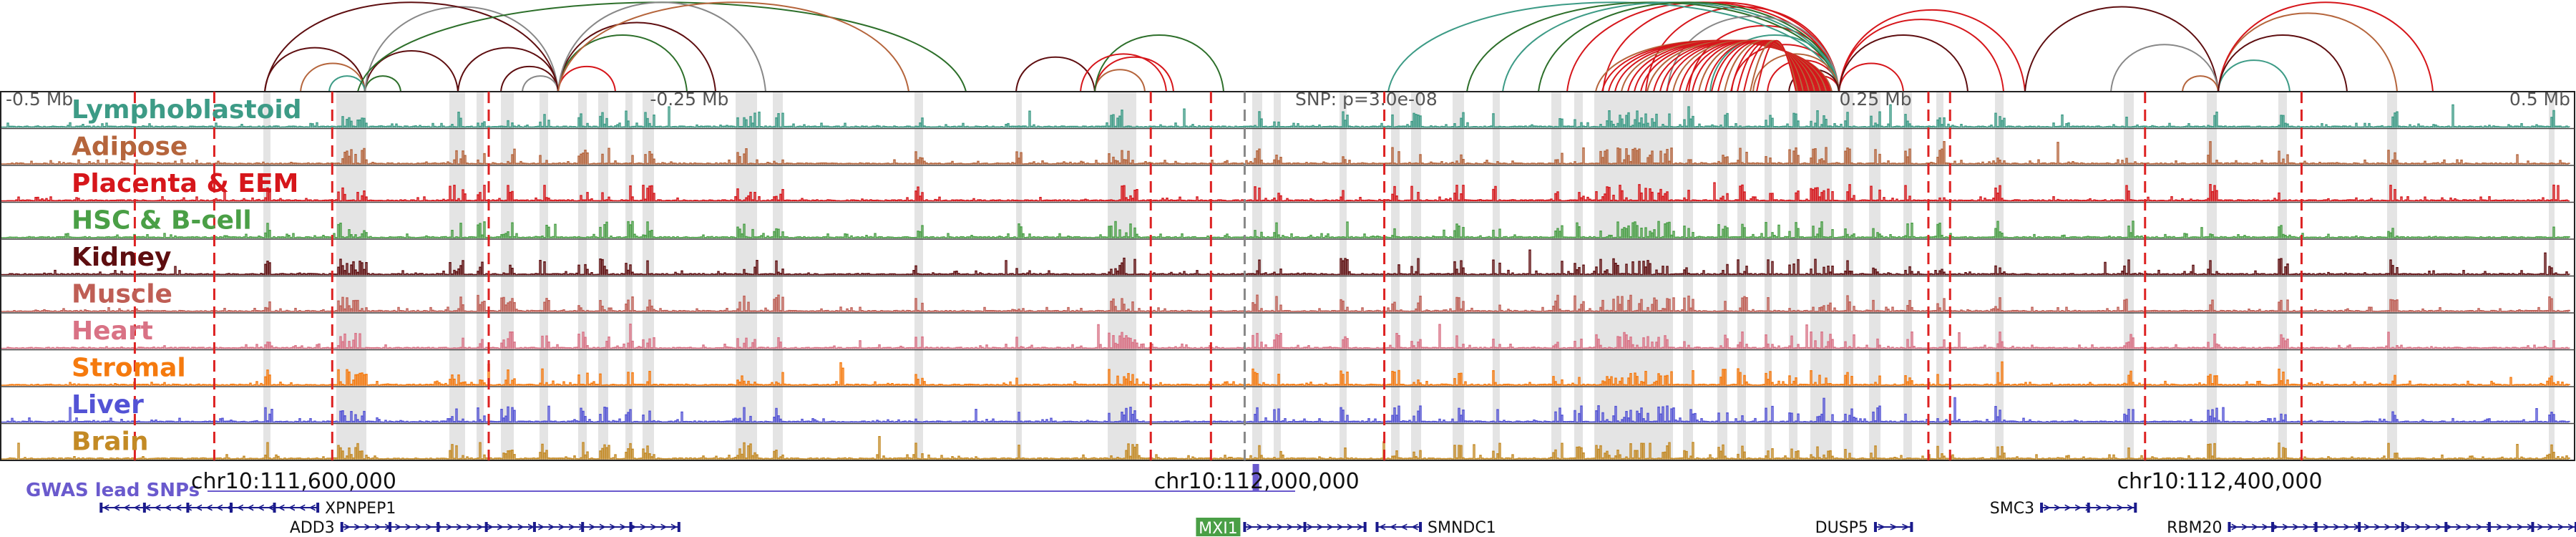  What do you see at coordinates (1285, 116) in the screenshot?
I see `signal-lymphoblastoid` at bounding box center [1285, 116].